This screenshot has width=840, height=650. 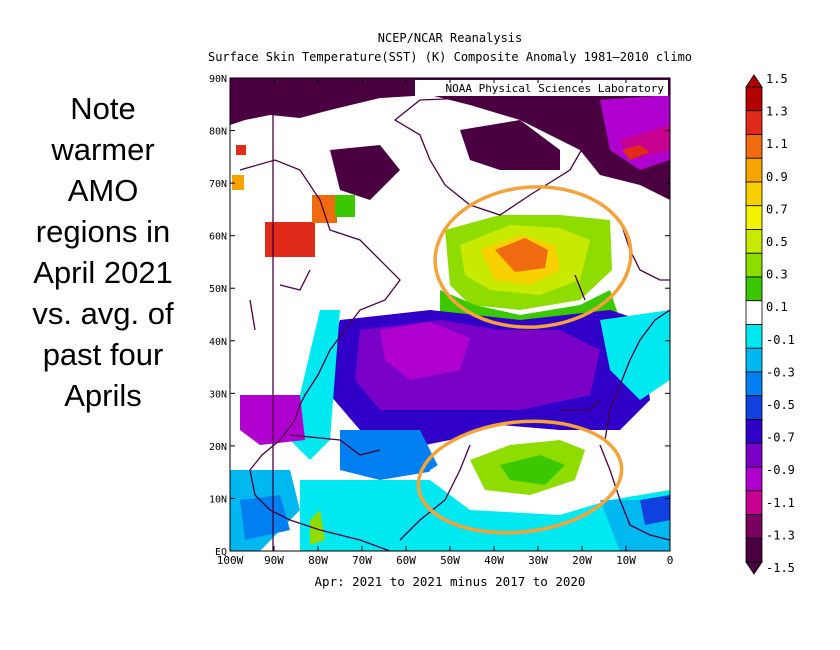 I want to click on x-tick-label: 90W, so click(x=274, y=560).